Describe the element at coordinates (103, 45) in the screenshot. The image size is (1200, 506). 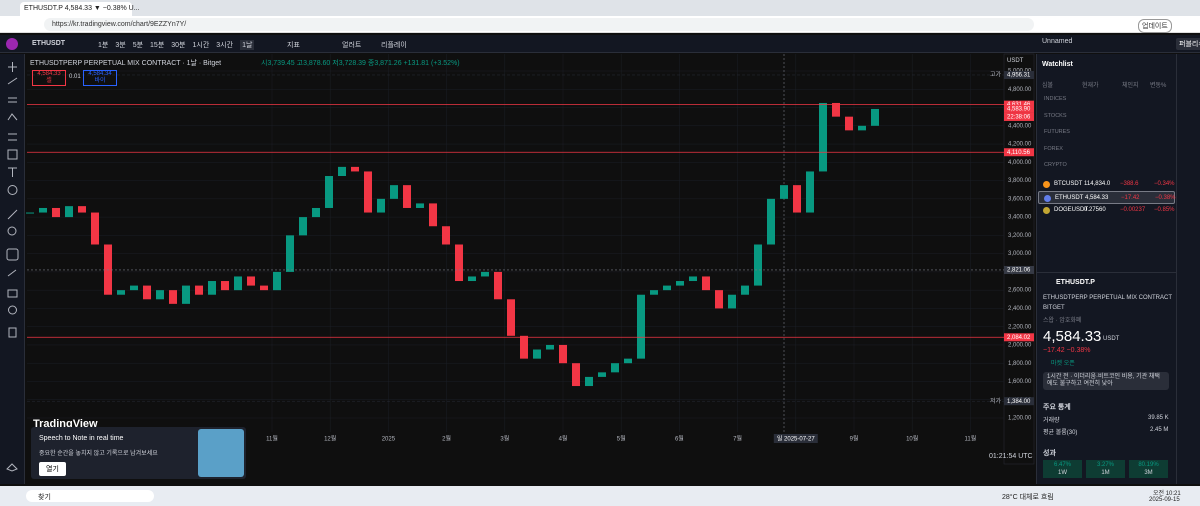
I see `interval: 1분` at that location.